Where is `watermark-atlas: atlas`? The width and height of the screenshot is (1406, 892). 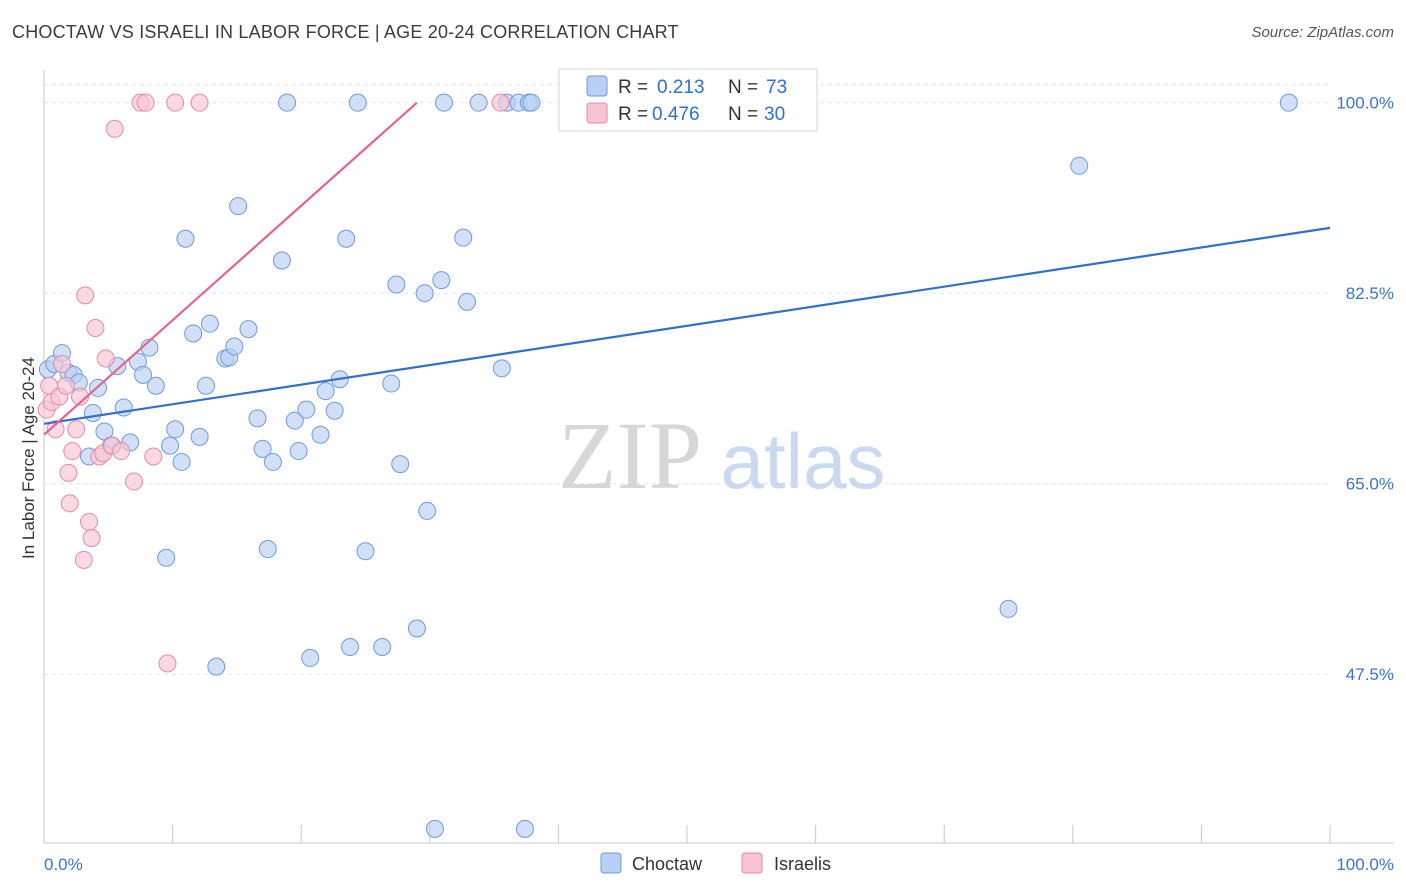
watermark-atlas: atlas is located at coordinates (803, 461).